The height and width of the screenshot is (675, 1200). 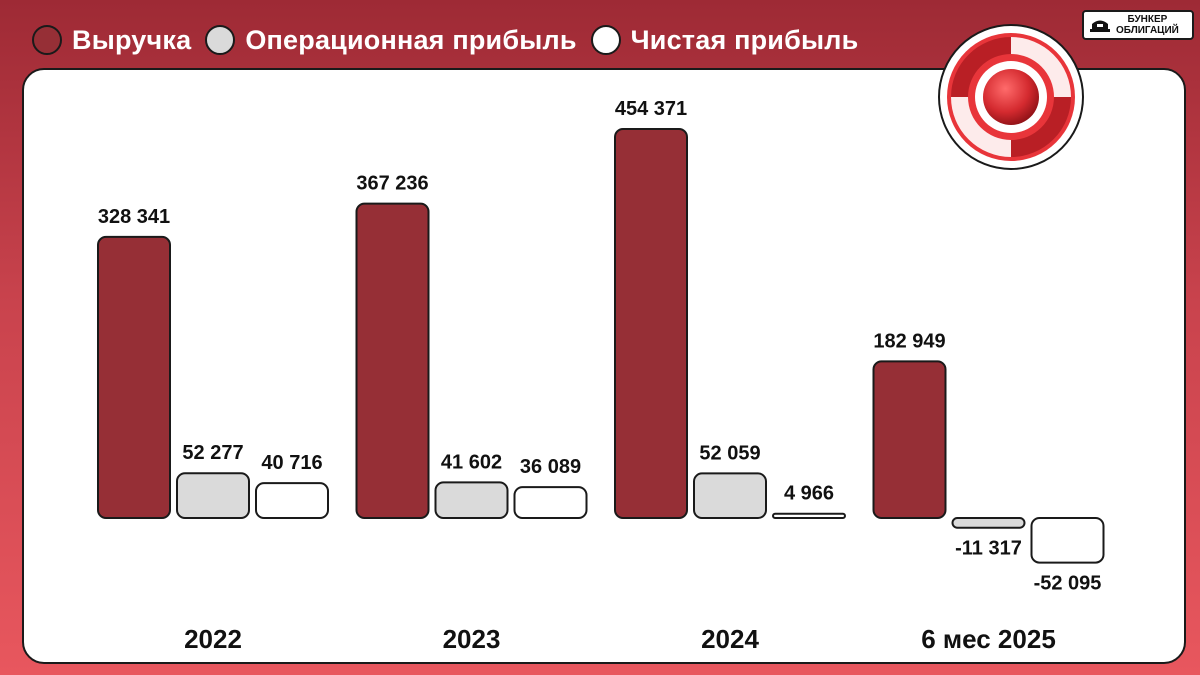 I want to click on legend-label-net-profit: Чистая прибыль, so click(x=744, y=39).